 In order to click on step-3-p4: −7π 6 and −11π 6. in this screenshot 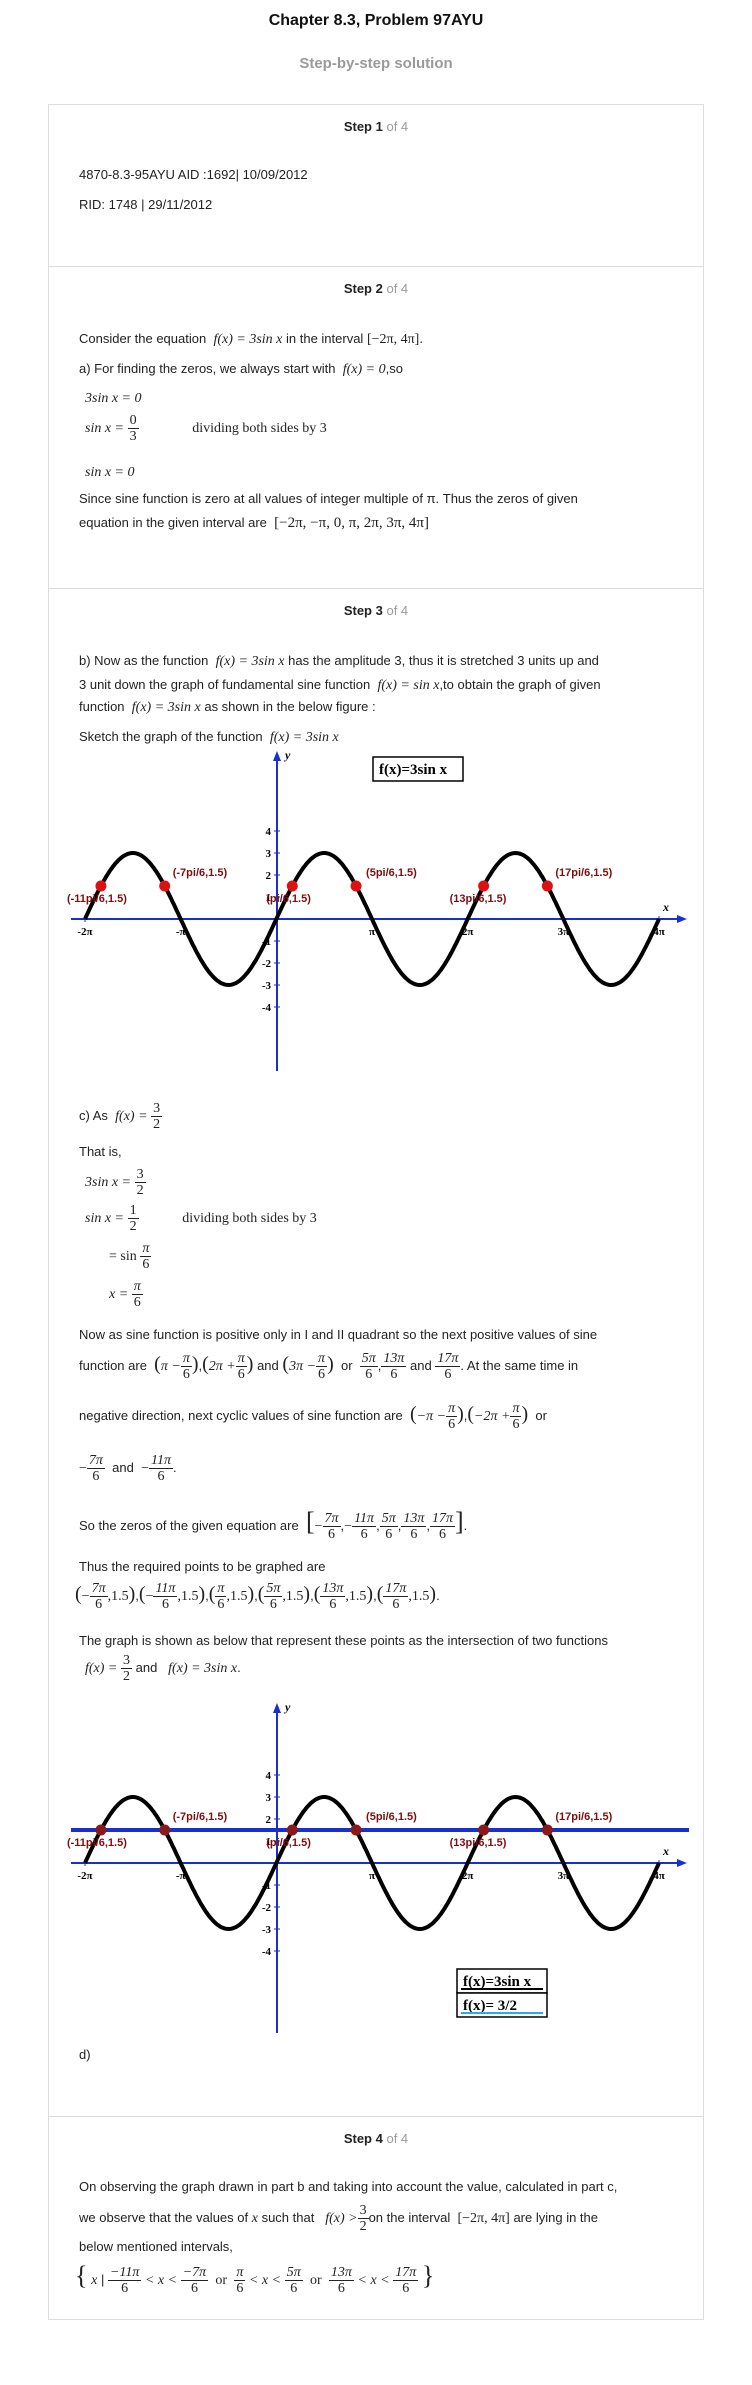, I will do `click(128, 1468)`.